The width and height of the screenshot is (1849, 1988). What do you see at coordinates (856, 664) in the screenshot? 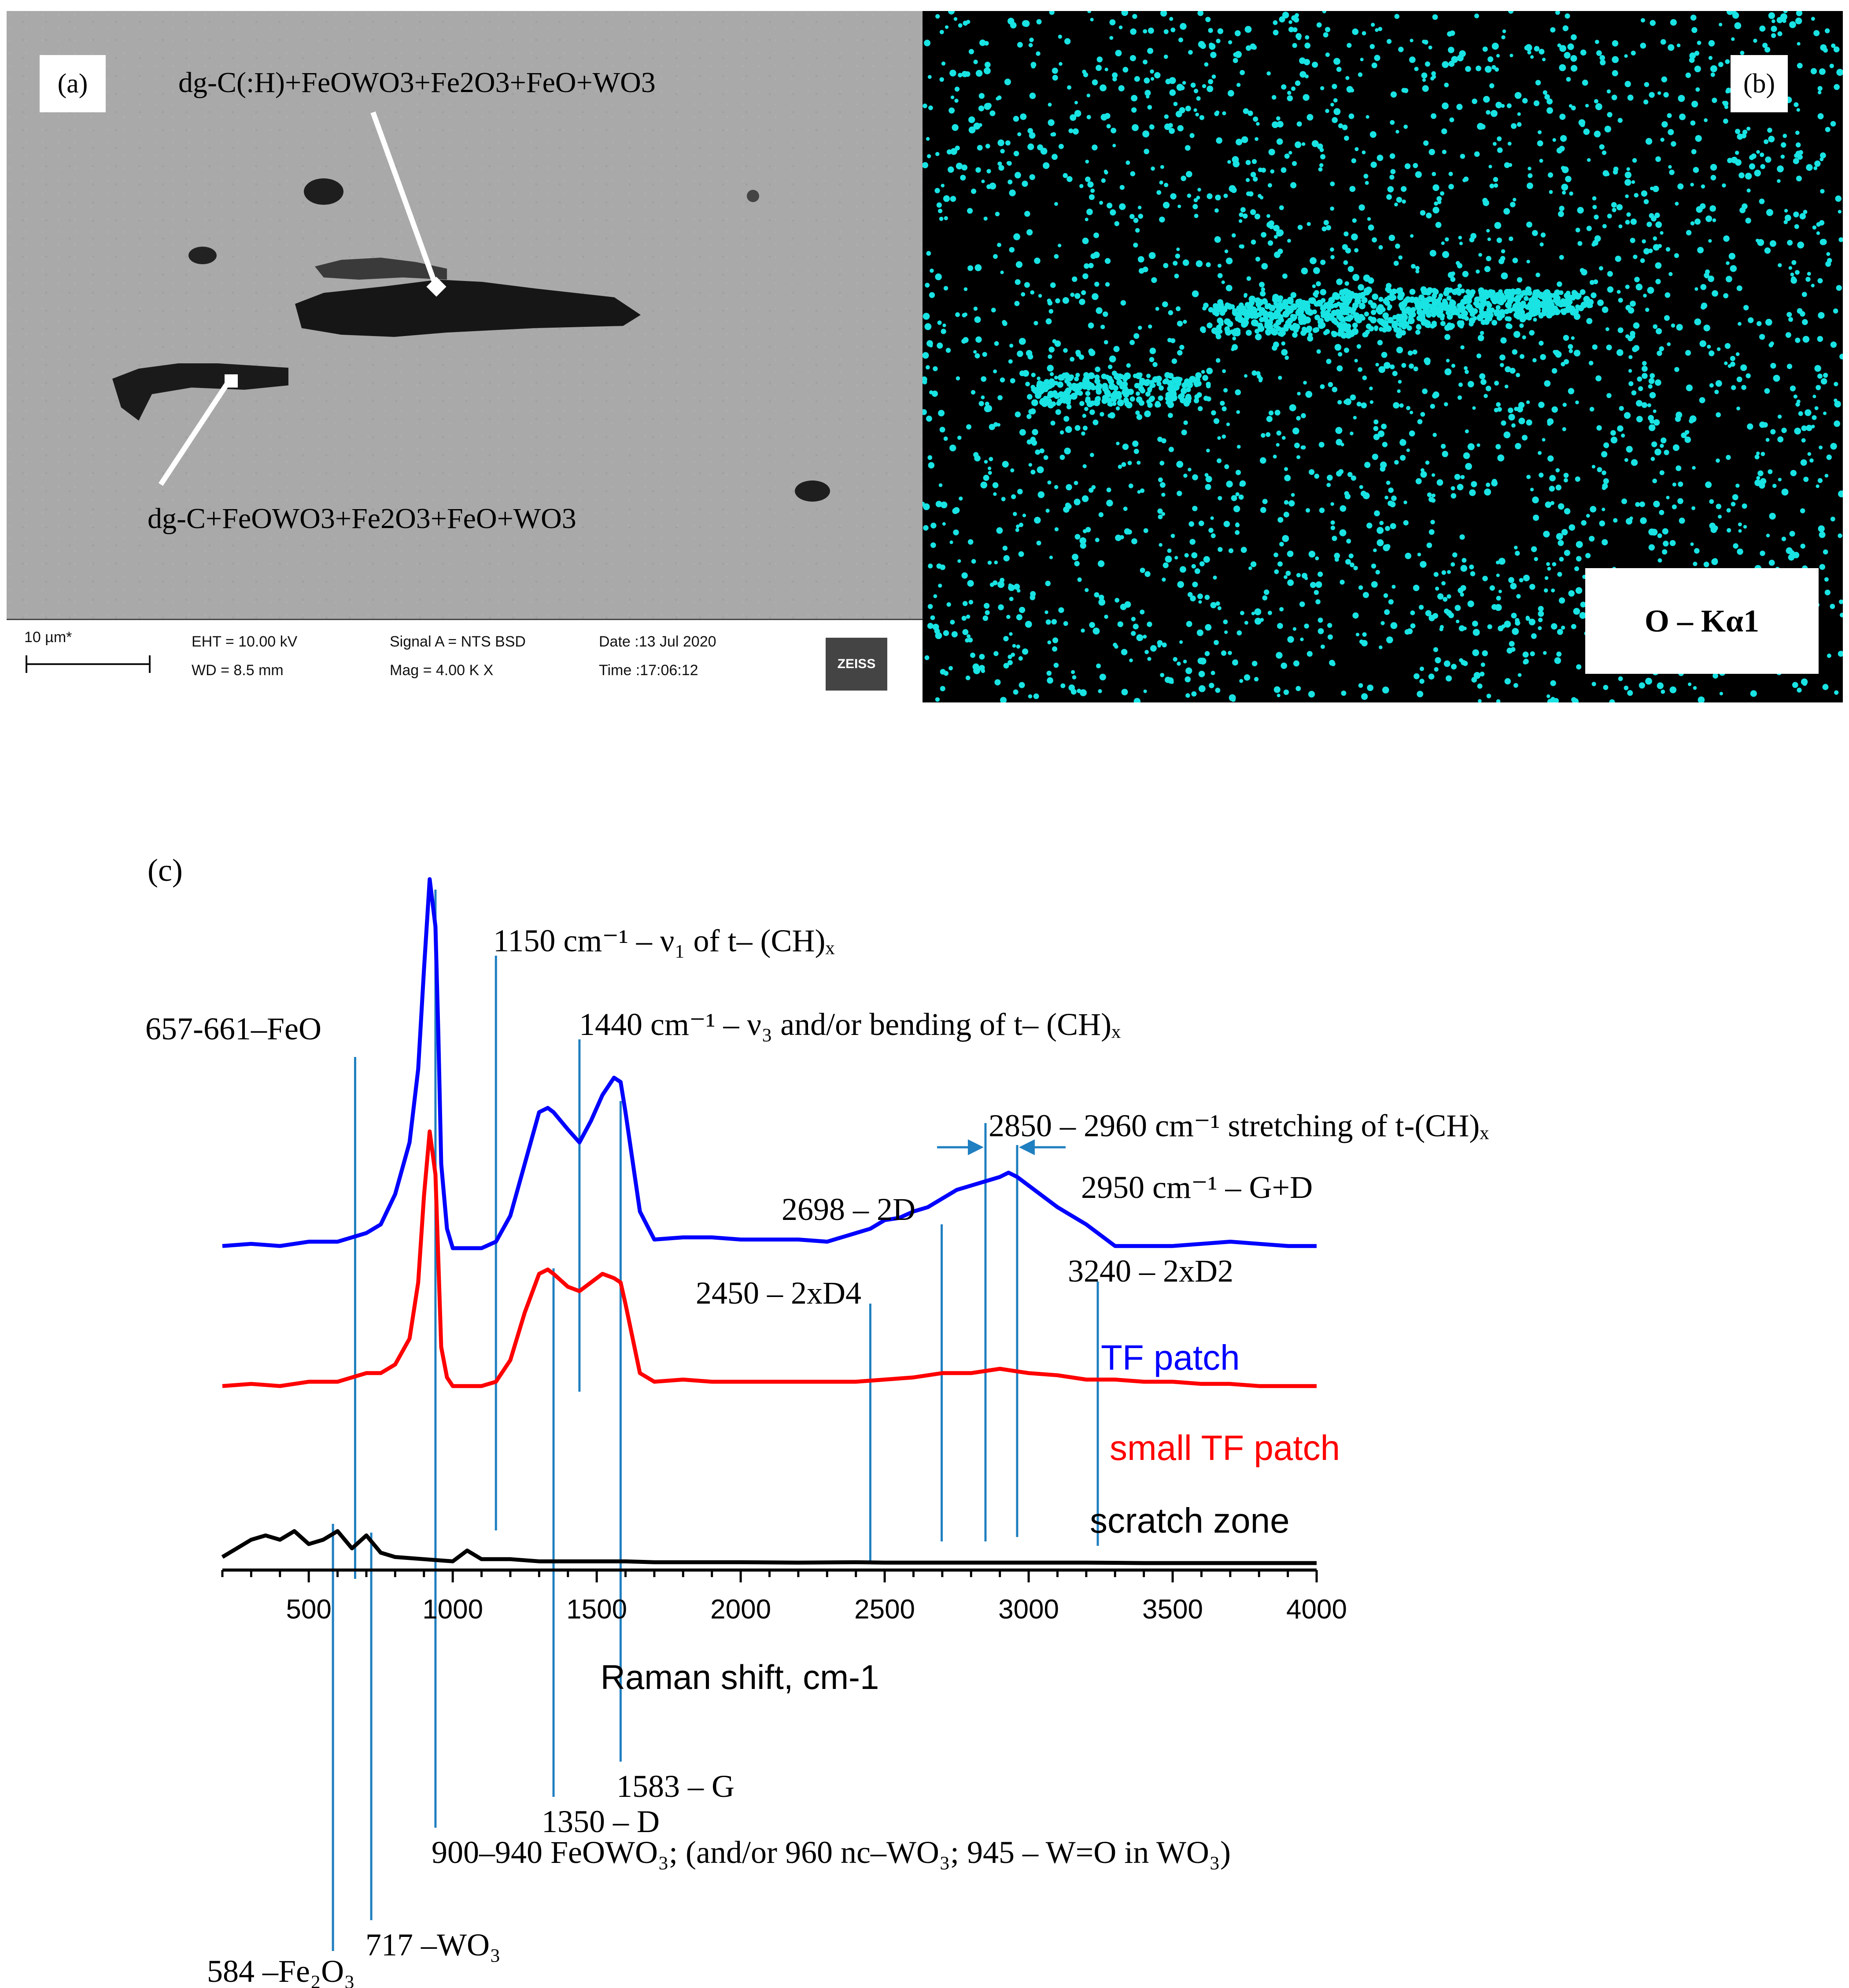
I see `zeiss-logo: ZEISS` at bounding box center [856, 664].